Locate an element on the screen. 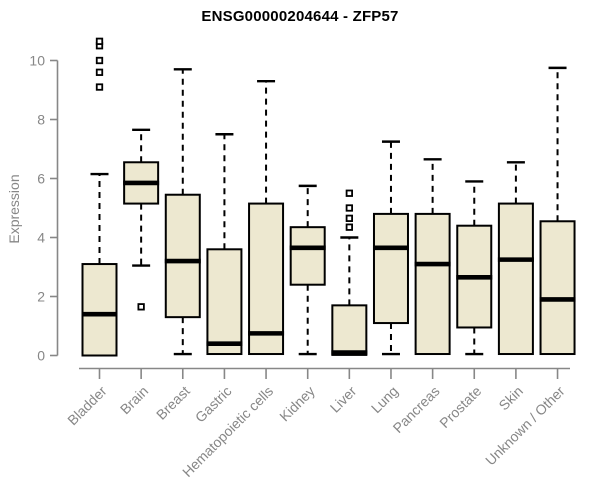  chart-title: ENSG00000204644 - ZFP57 is located at coordinates (300, 16).